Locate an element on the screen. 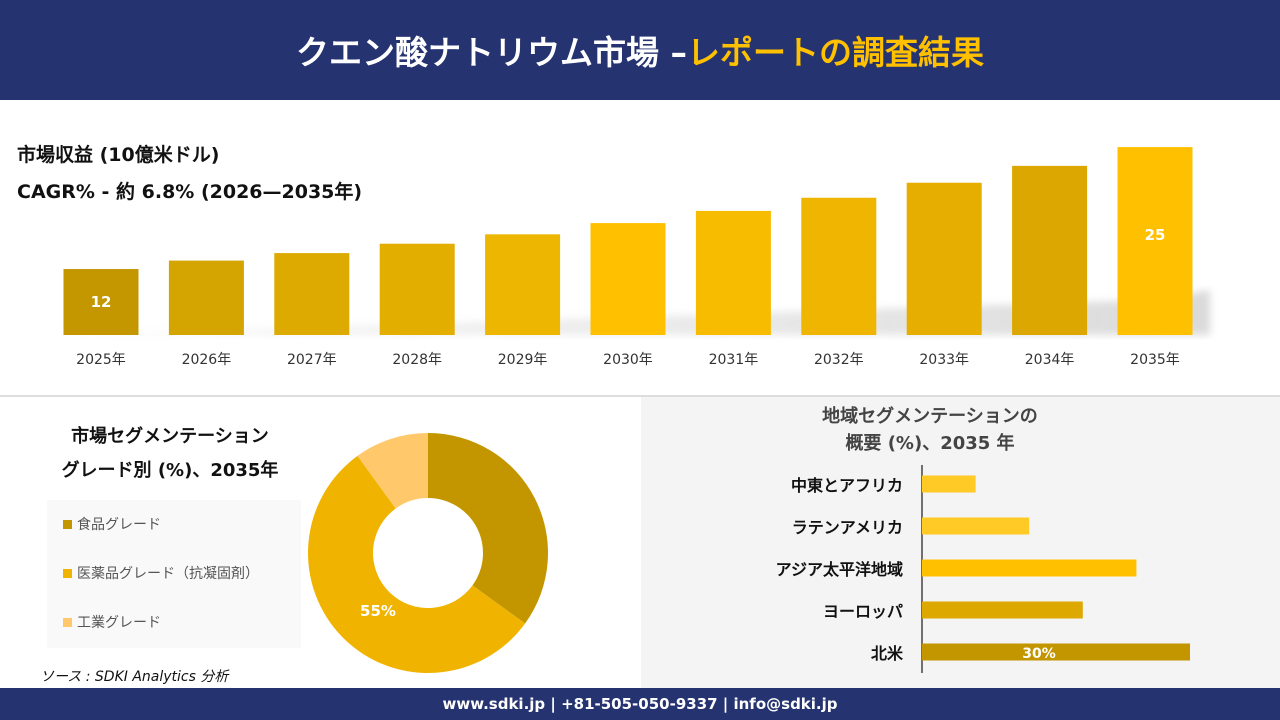  year-tick-label: 2028年 is located at coordinates (417, 360).